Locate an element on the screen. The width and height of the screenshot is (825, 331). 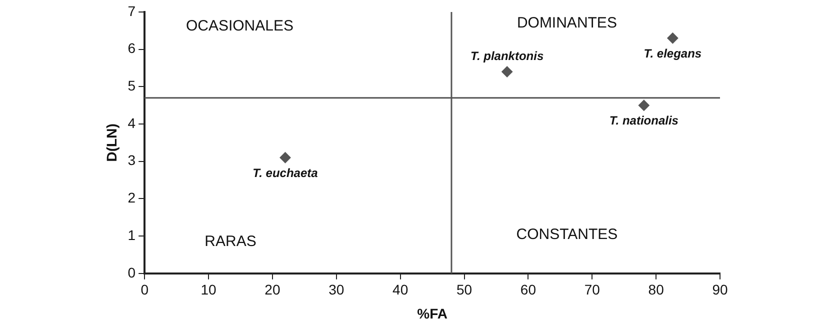
y-tick-label: 5 is located at coordinates (132, 86).